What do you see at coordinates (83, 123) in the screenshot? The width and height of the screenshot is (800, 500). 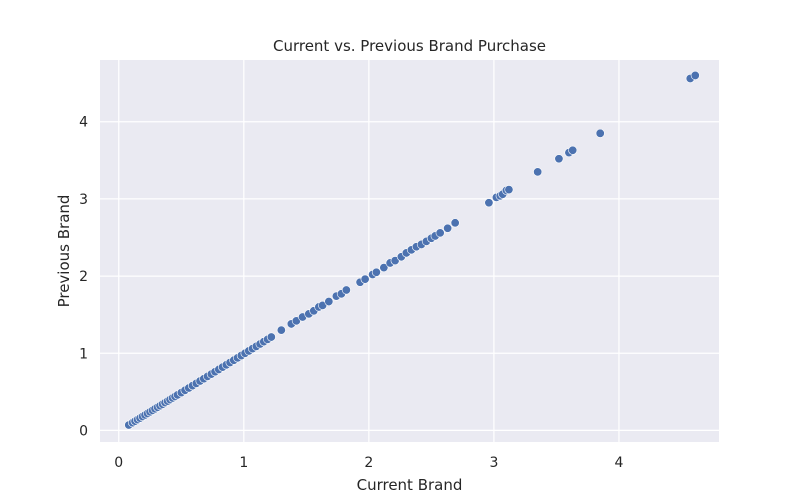 I see `y-tick-label: 4` at bounding box center [83, 123].